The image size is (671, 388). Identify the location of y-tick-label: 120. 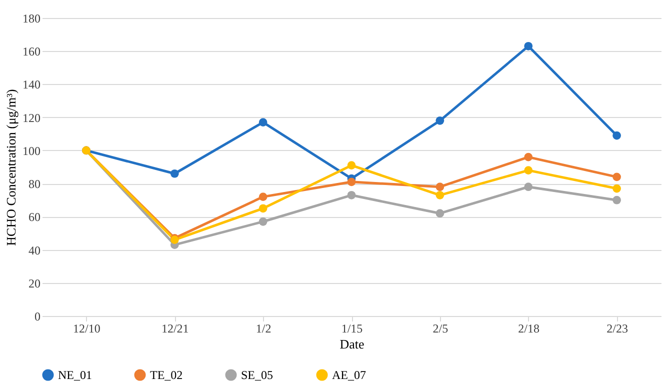
(31, 117).